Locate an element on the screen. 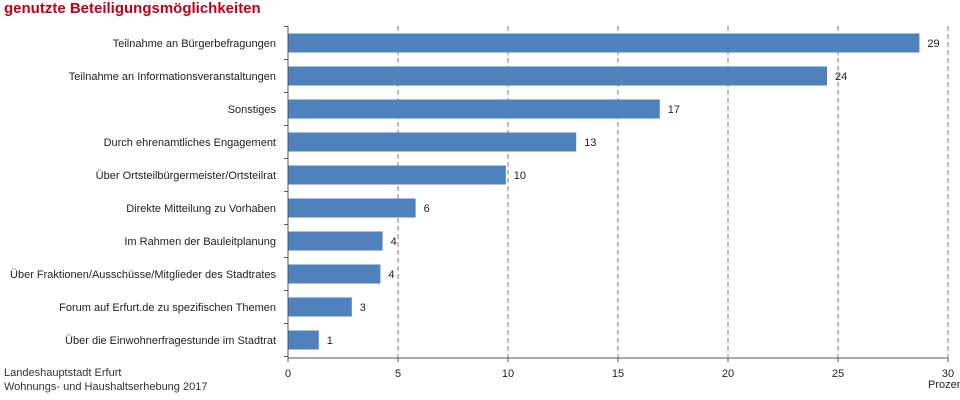  x-tick-label: 5 is located at coordinates (398, 374).